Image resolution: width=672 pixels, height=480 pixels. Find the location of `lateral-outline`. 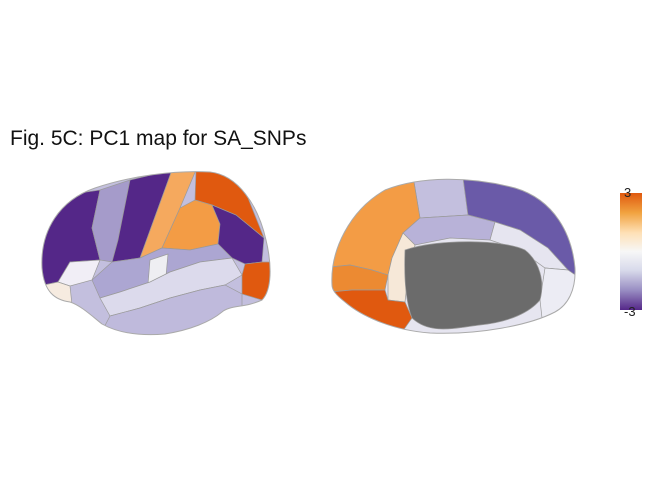

lateral-outline is located at coordinates (156, 253).